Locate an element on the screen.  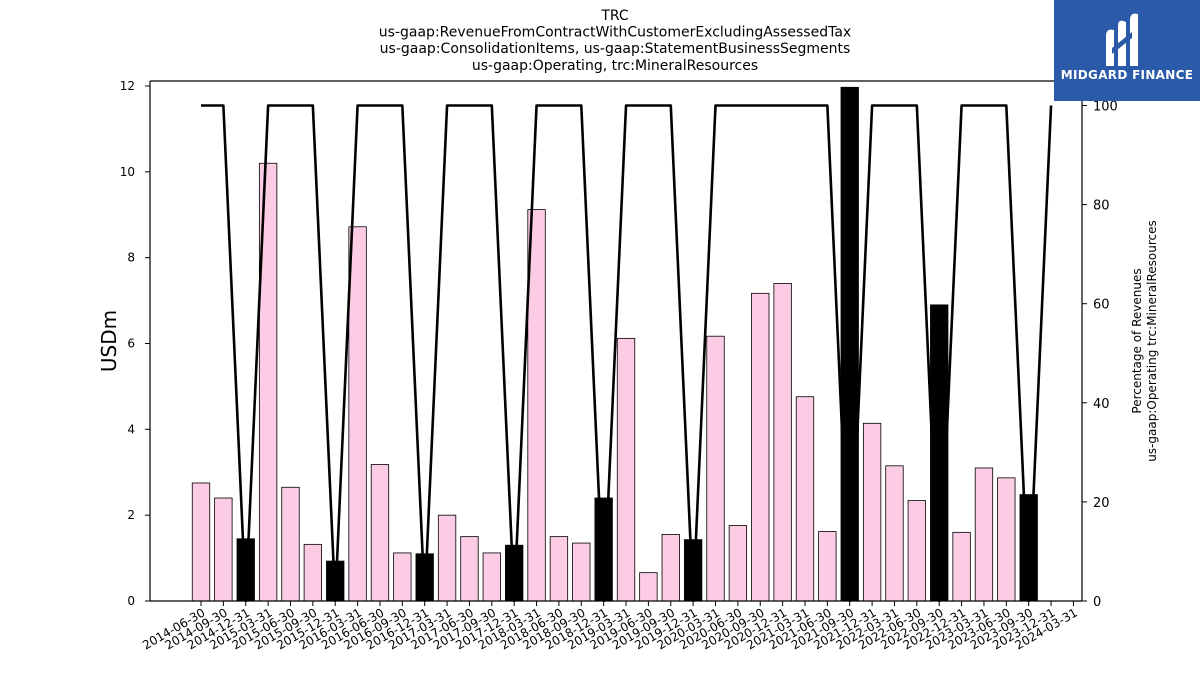
left-tick-label-10: 10 is located at coordinates (127, 172).